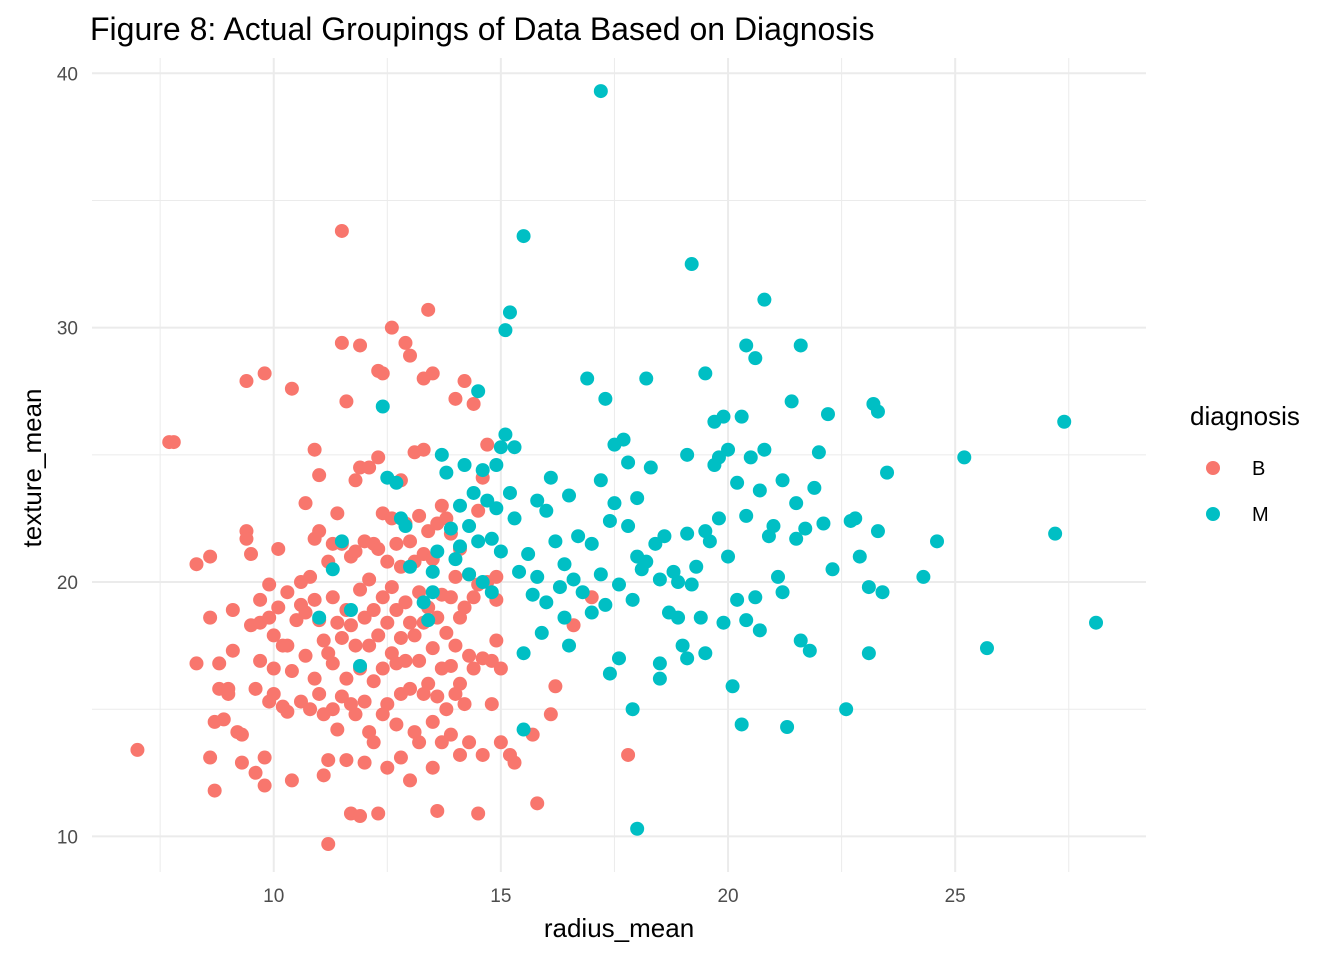  Describe the element at coordinates (67, 583) in the screenshot. I see `y-tick-label: 20` at that location.